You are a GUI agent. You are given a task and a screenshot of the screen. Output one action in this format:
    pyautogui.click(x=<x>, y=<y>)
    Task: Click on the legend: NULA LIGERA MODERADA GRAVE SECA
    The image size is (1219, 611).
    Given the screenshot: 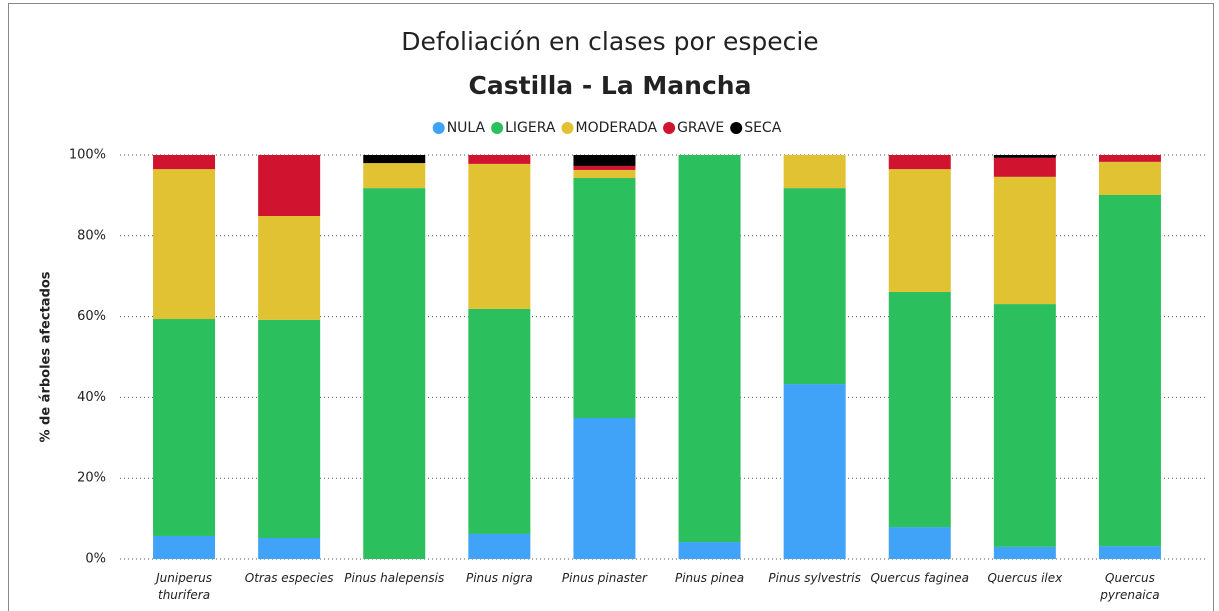 What is the action you would take?
    pyautogui.click(x=607, y=128)
    